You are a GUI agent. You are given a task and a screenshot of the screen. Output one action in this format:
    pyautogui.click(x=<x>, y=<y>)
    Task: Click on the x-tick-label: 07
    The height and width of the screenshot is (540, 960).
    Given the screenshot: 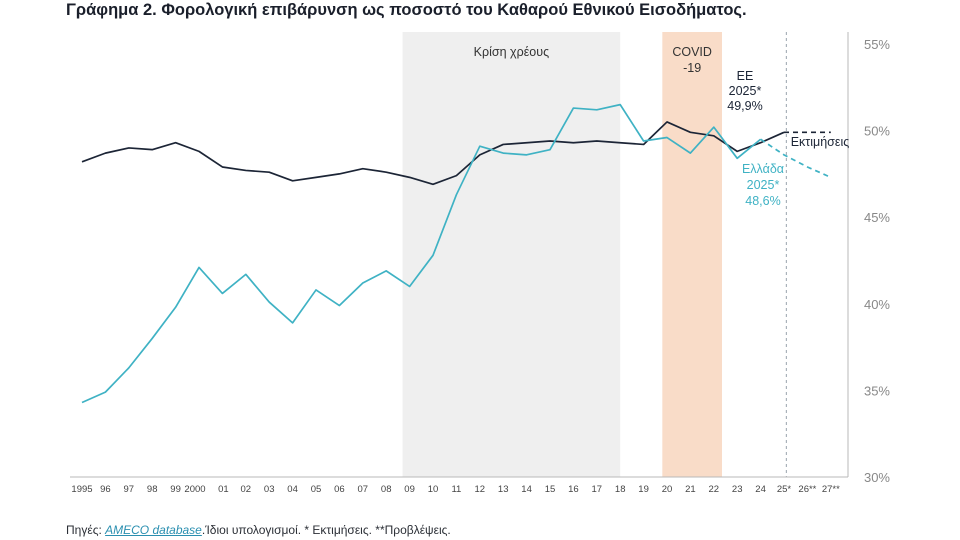 What is the action you would take?
    pyautogui.click(x=363, y=489)
    